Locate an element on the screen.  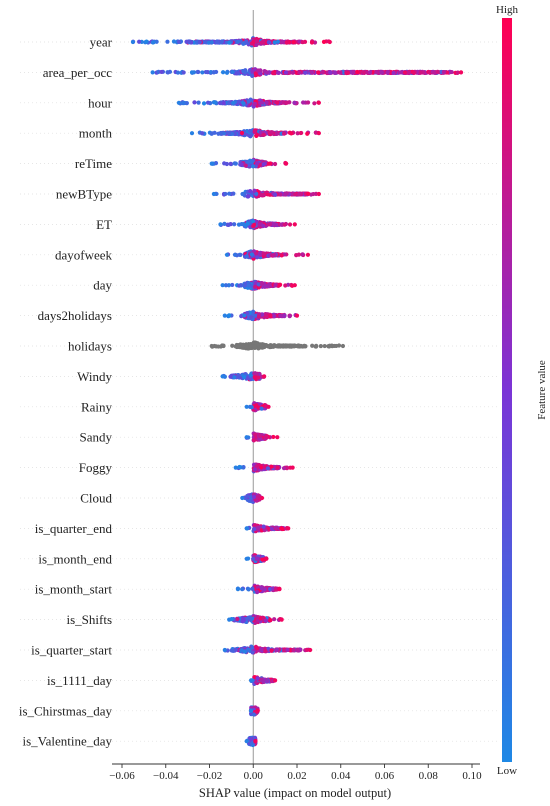
x-tick-label: 0.08 is located at coordinates (429, 776).